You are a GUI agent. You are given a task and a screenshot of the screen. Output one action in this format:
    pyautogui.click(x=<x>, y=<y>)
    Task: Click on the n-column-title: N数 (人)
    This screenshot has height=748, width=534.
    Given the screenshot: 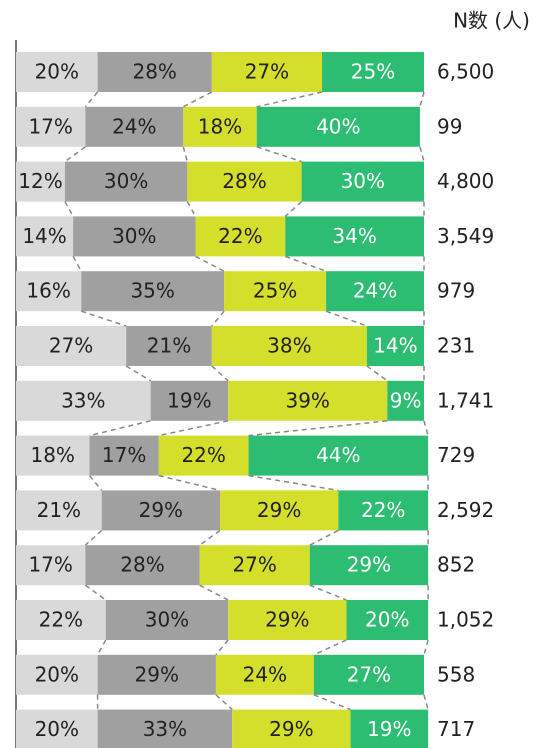 What is the action you would take?
    pyautogui.click(x=491, y=21)
    